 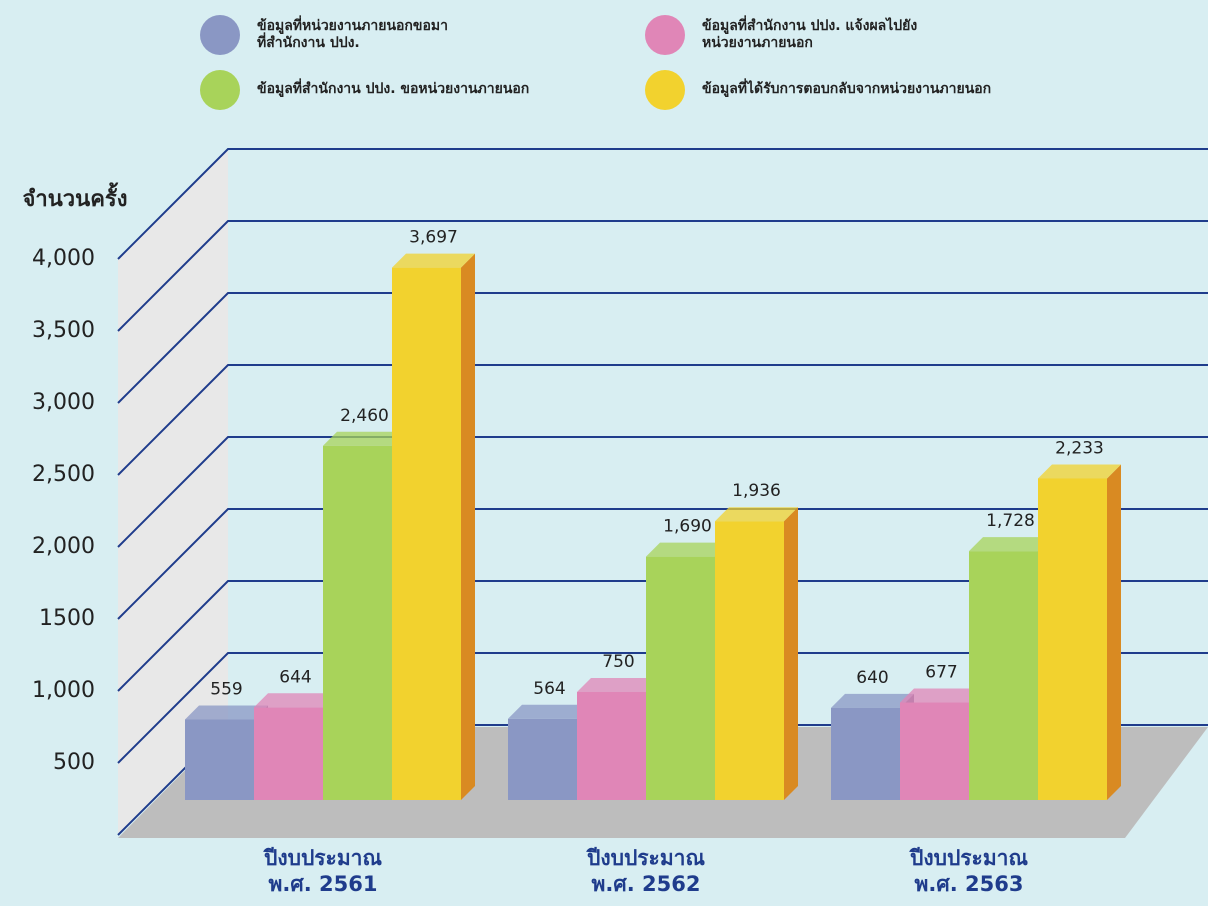 I want to click on data-label: 1,690, so click(x=687, y=527).